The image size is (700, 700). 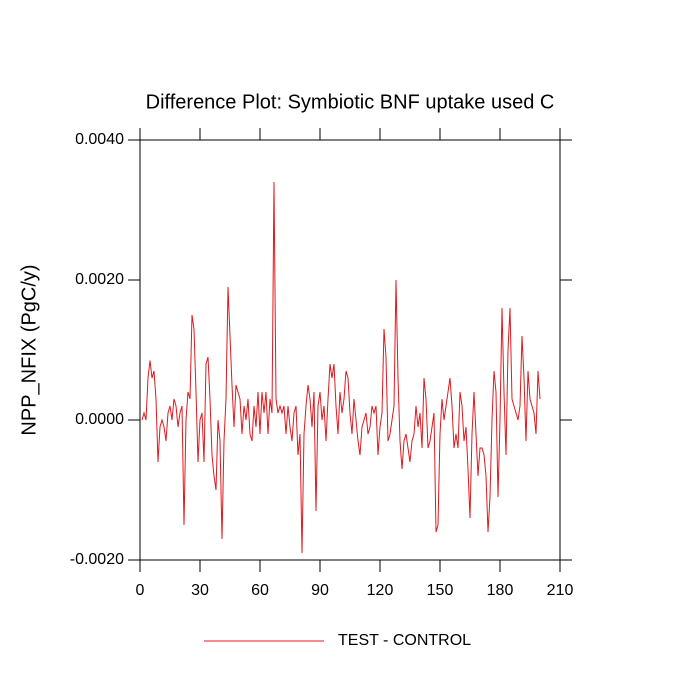 What do you see at coordinates (440, 590) in the screenshot?
I see `x-tick-label: 150` at bounding box center [440, 590].